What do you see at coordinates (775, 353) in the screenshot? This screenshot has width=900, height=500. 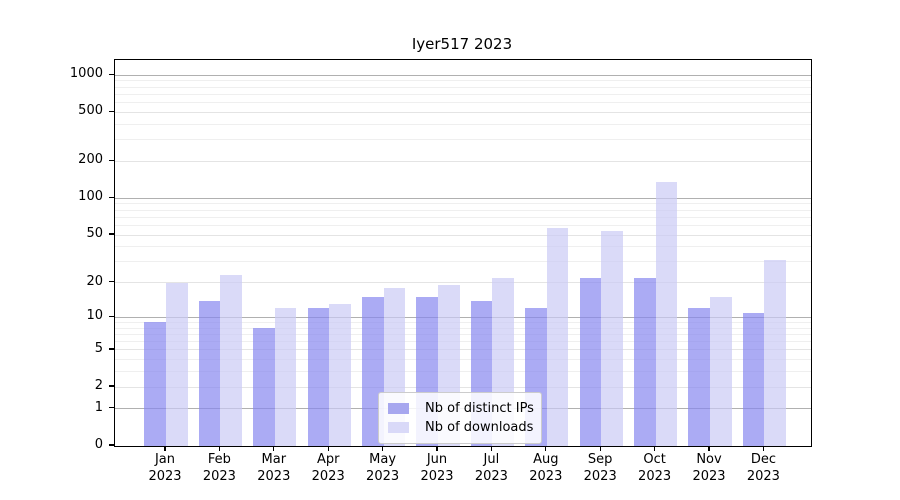 I see `bar-downloads-dec` at bounding box center [775, 353].